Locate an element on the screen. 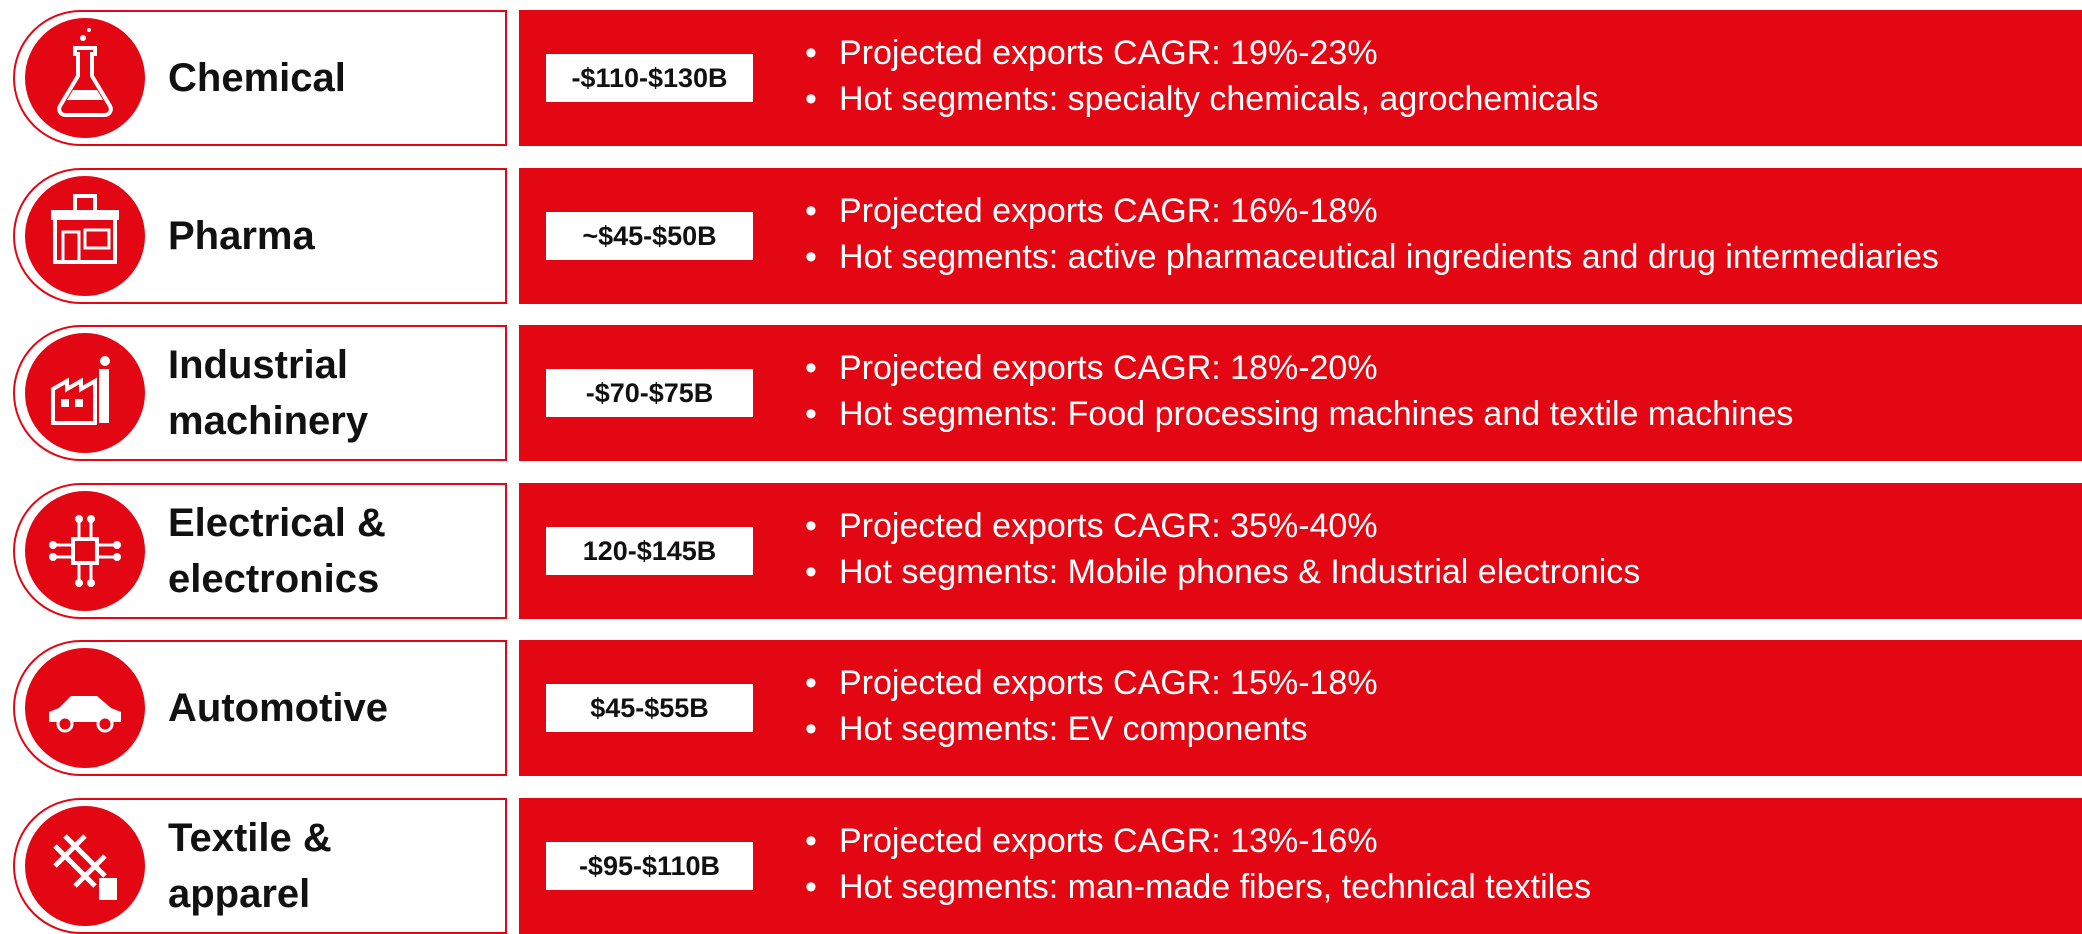 Image resolution: width=2082 pixels, height=934 pixels. sector-label-line: machinery is located at coordinates (268, 421).